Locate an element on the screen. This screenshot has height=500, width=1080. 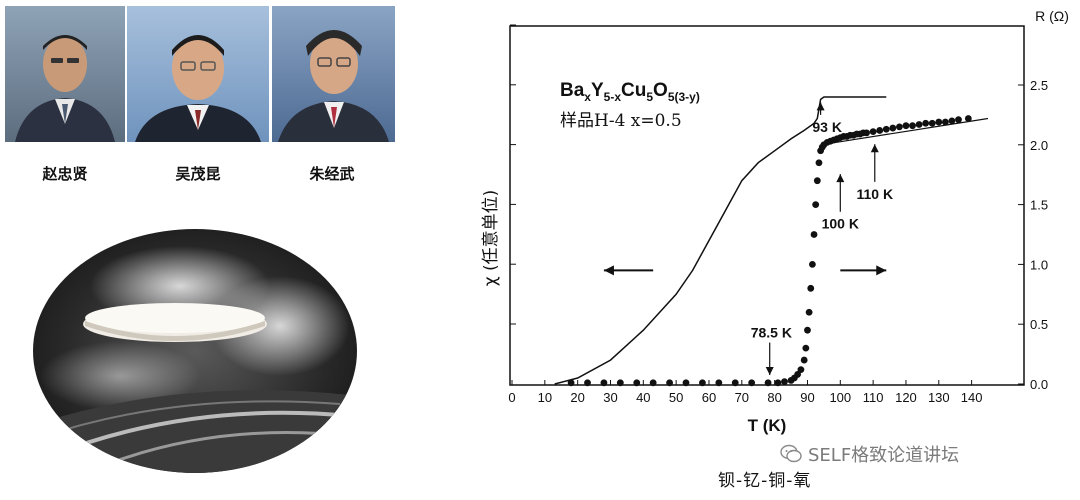
x-tick-label-80: 80 is located at coordinates (774, 397).